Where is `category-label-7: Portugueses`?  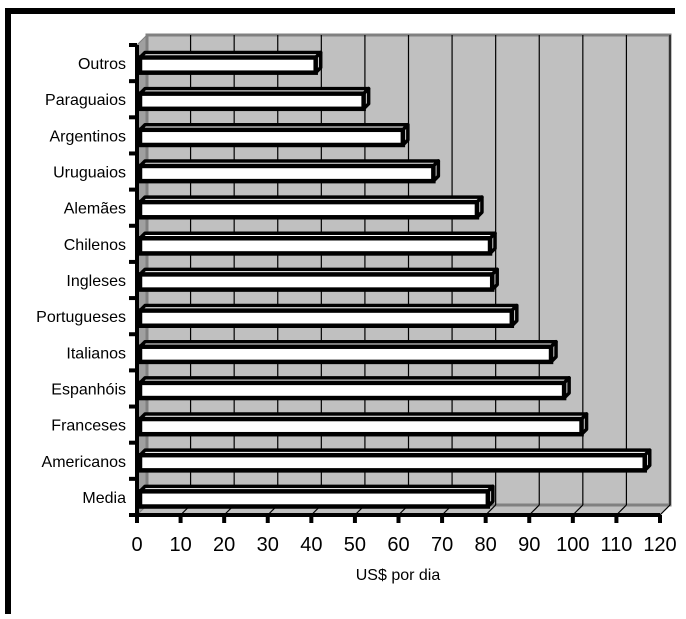 category-label-7: Portugueses is located at coordinates (81, 317).